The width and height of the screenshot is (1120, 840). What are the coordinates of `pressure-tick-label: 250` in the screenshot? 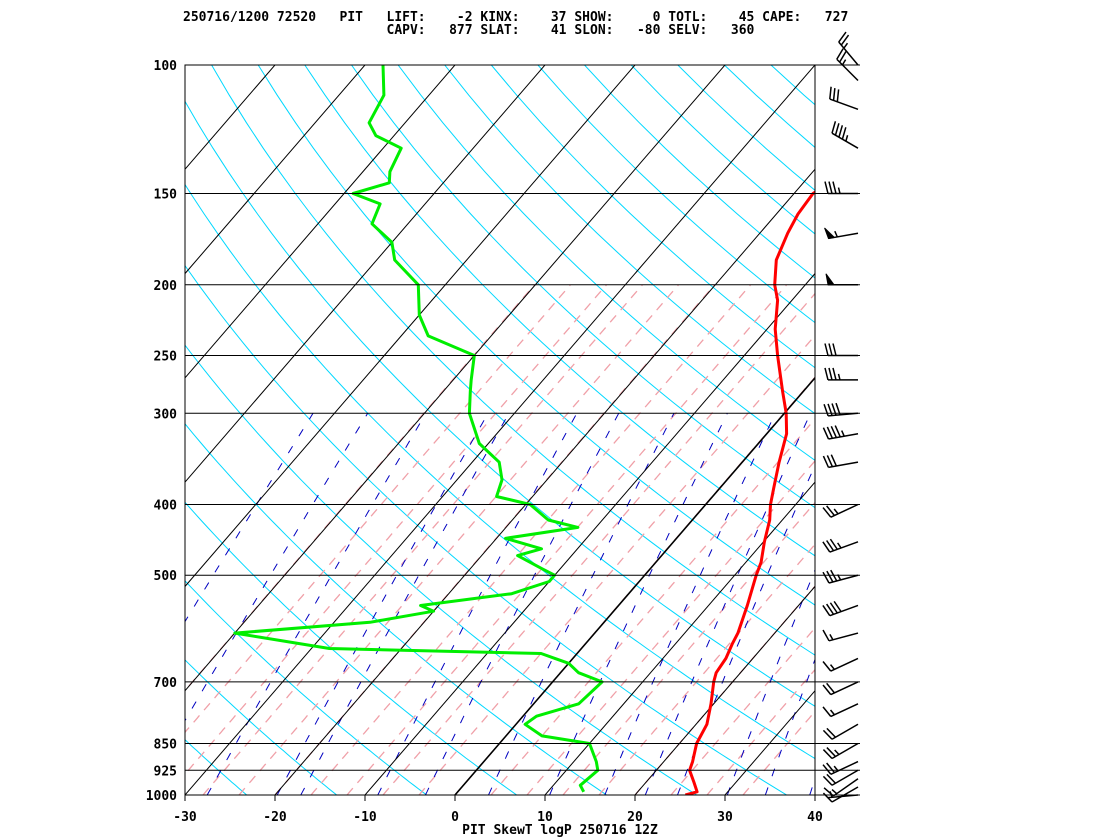 It's located at (166, 356).